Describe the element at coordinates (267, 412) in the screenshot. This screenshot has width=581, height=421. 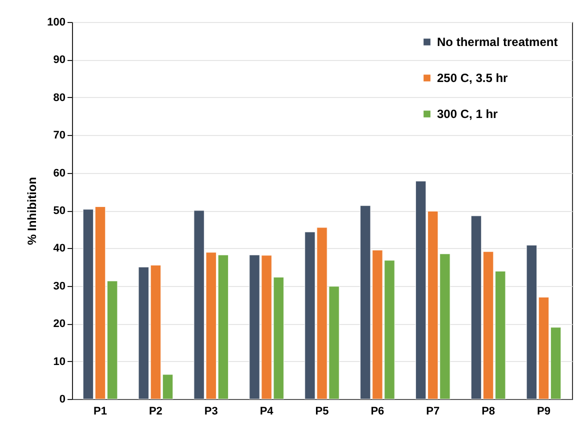
I see `x-tick-label: P4` at that location.